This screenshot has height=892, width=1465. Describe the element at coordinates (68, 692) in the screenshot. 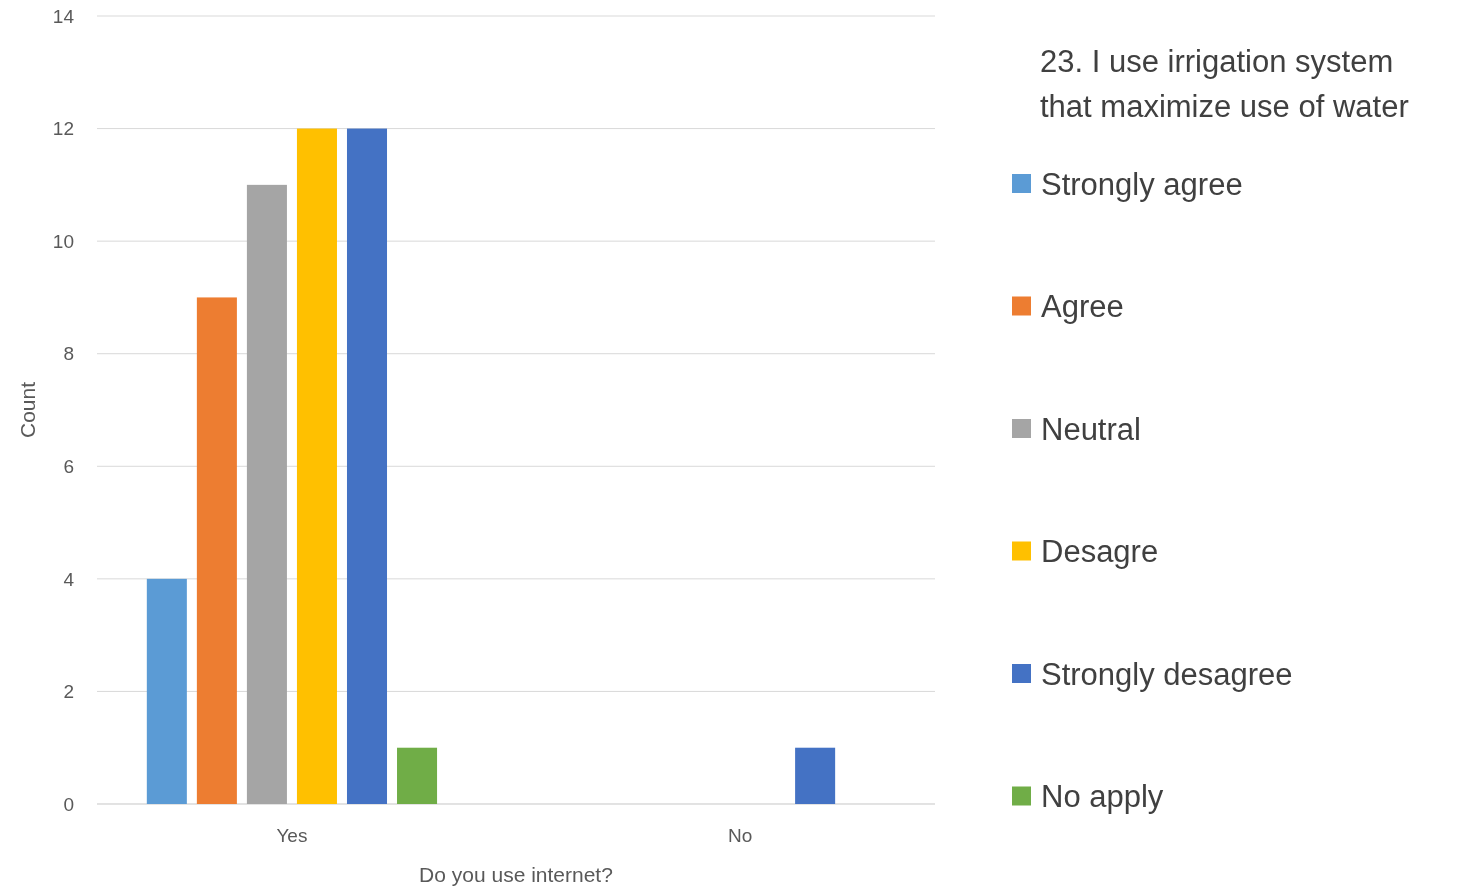

I see `y-tick-label: 2` at that location.